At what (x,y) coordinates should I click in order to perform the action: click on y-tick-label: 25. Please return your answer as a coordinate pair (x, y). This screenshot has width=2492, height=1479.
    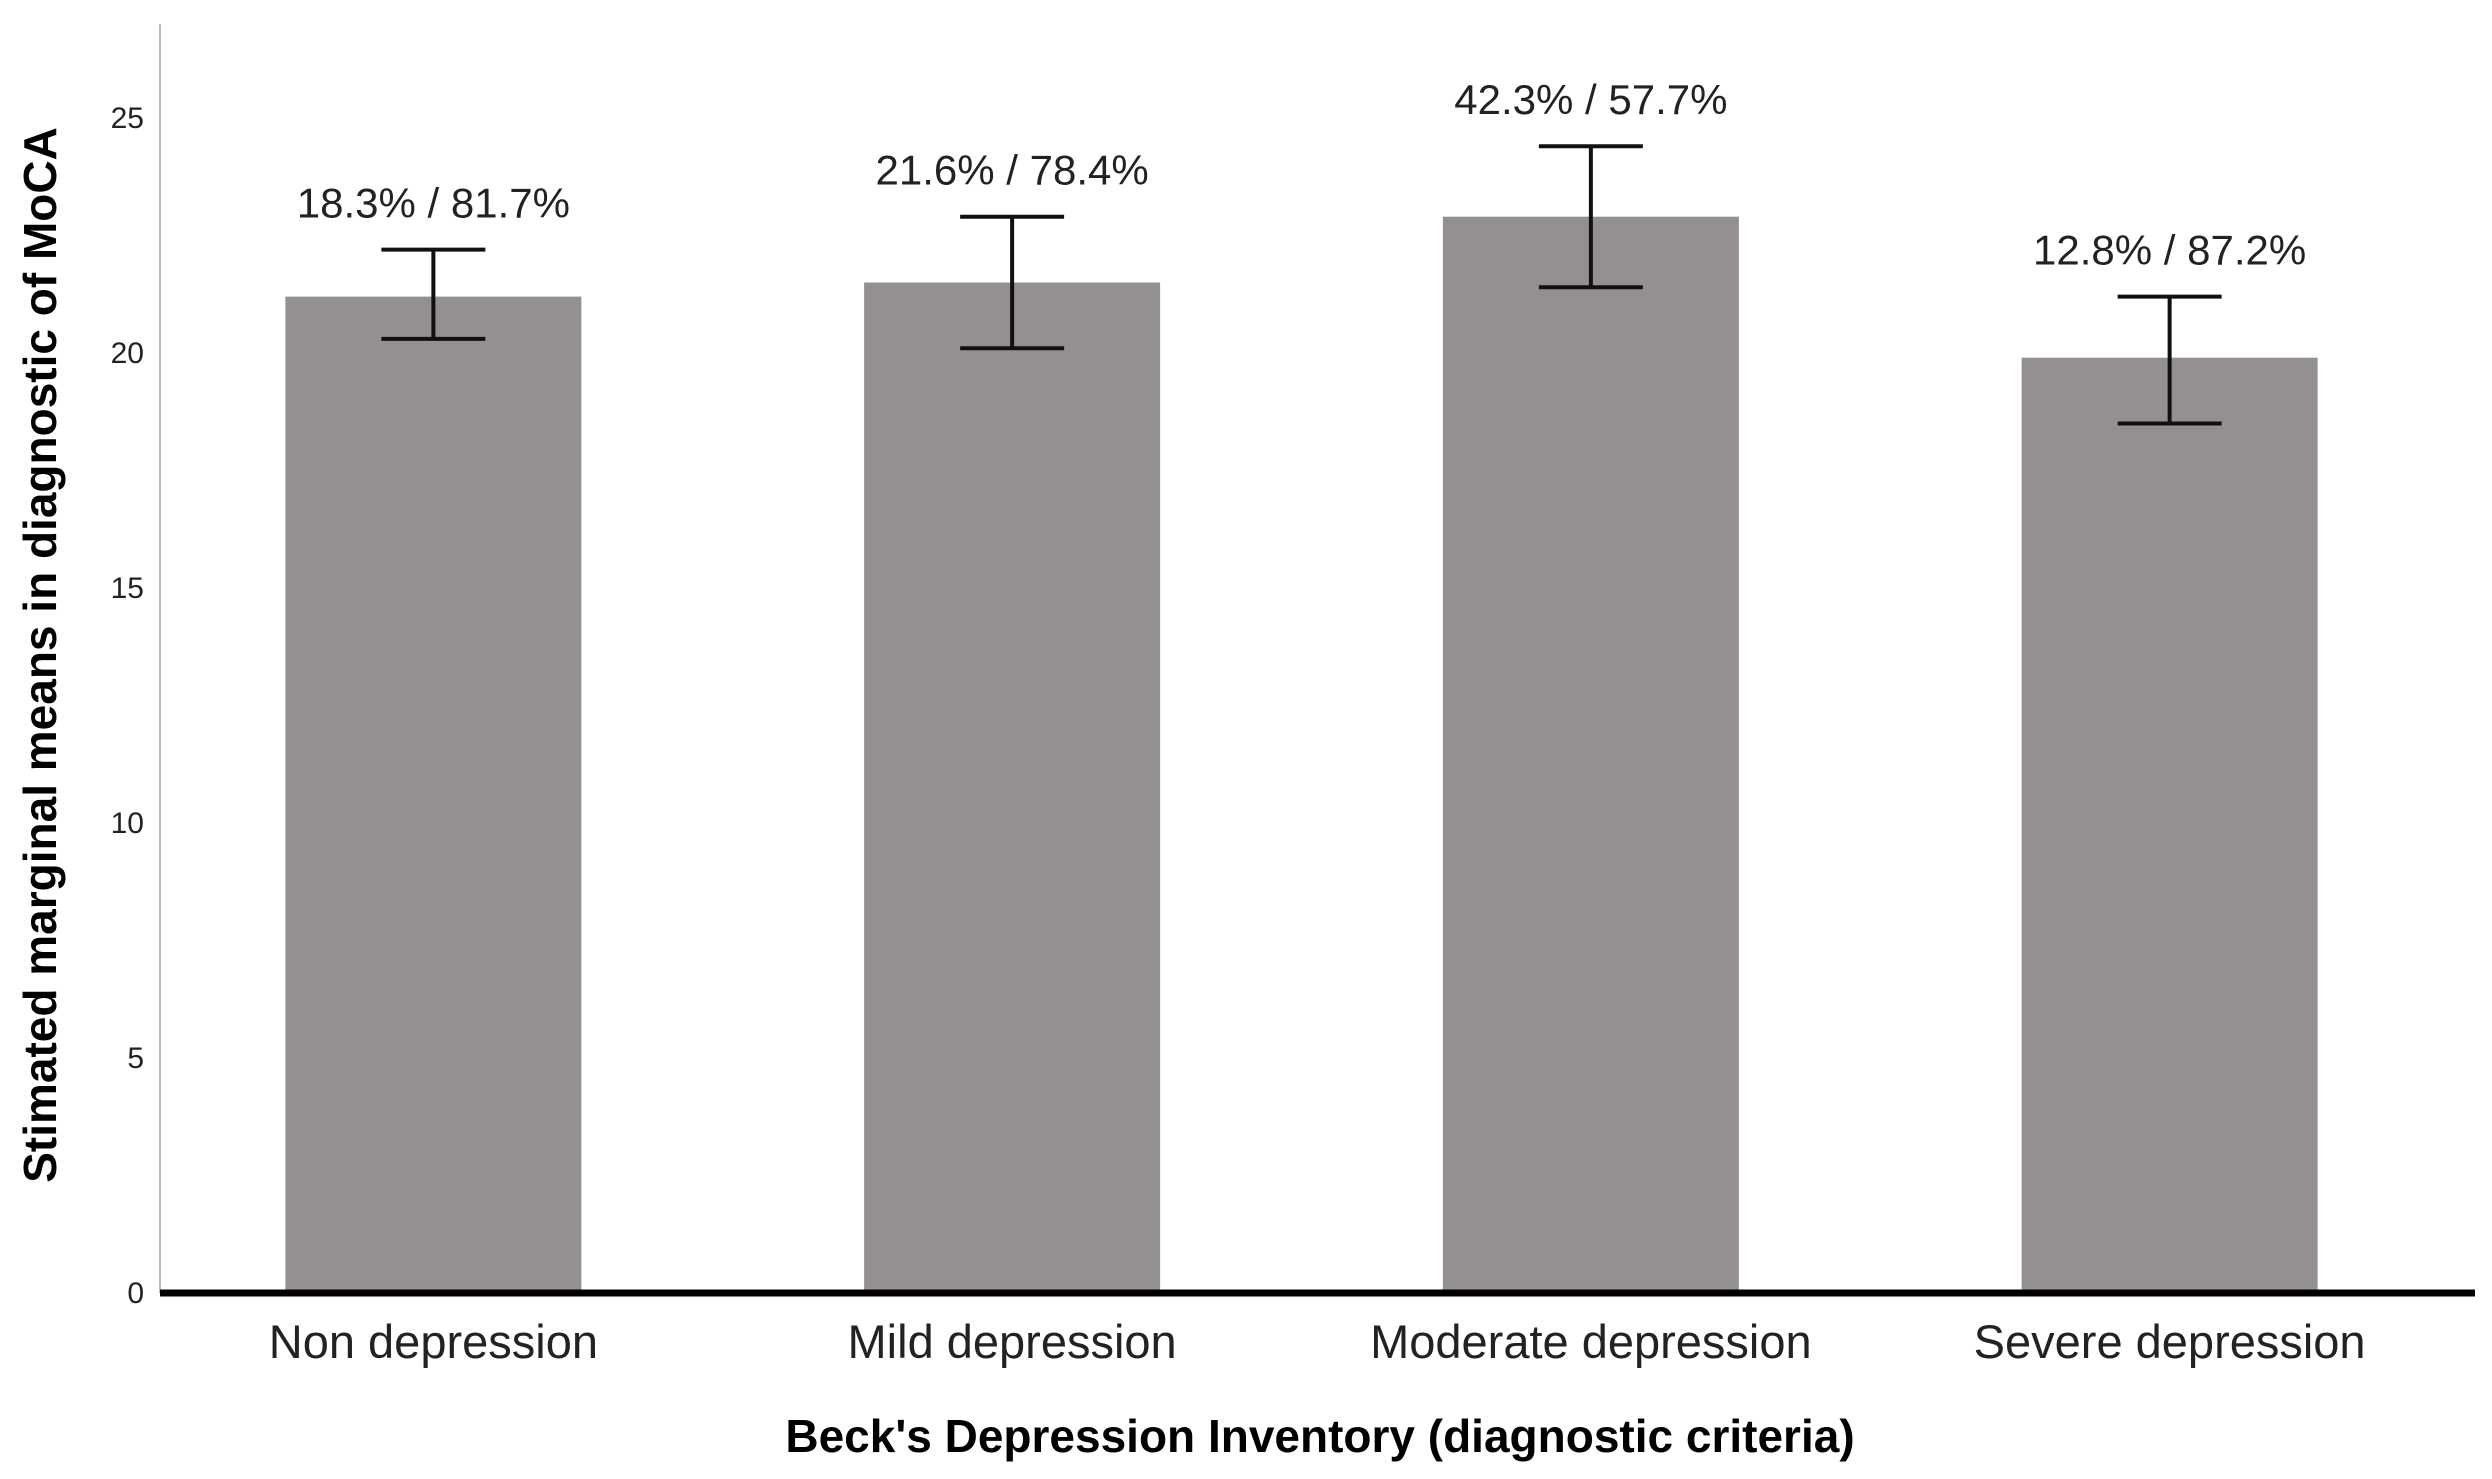
    Looking at the image, I should click on (127, 118).